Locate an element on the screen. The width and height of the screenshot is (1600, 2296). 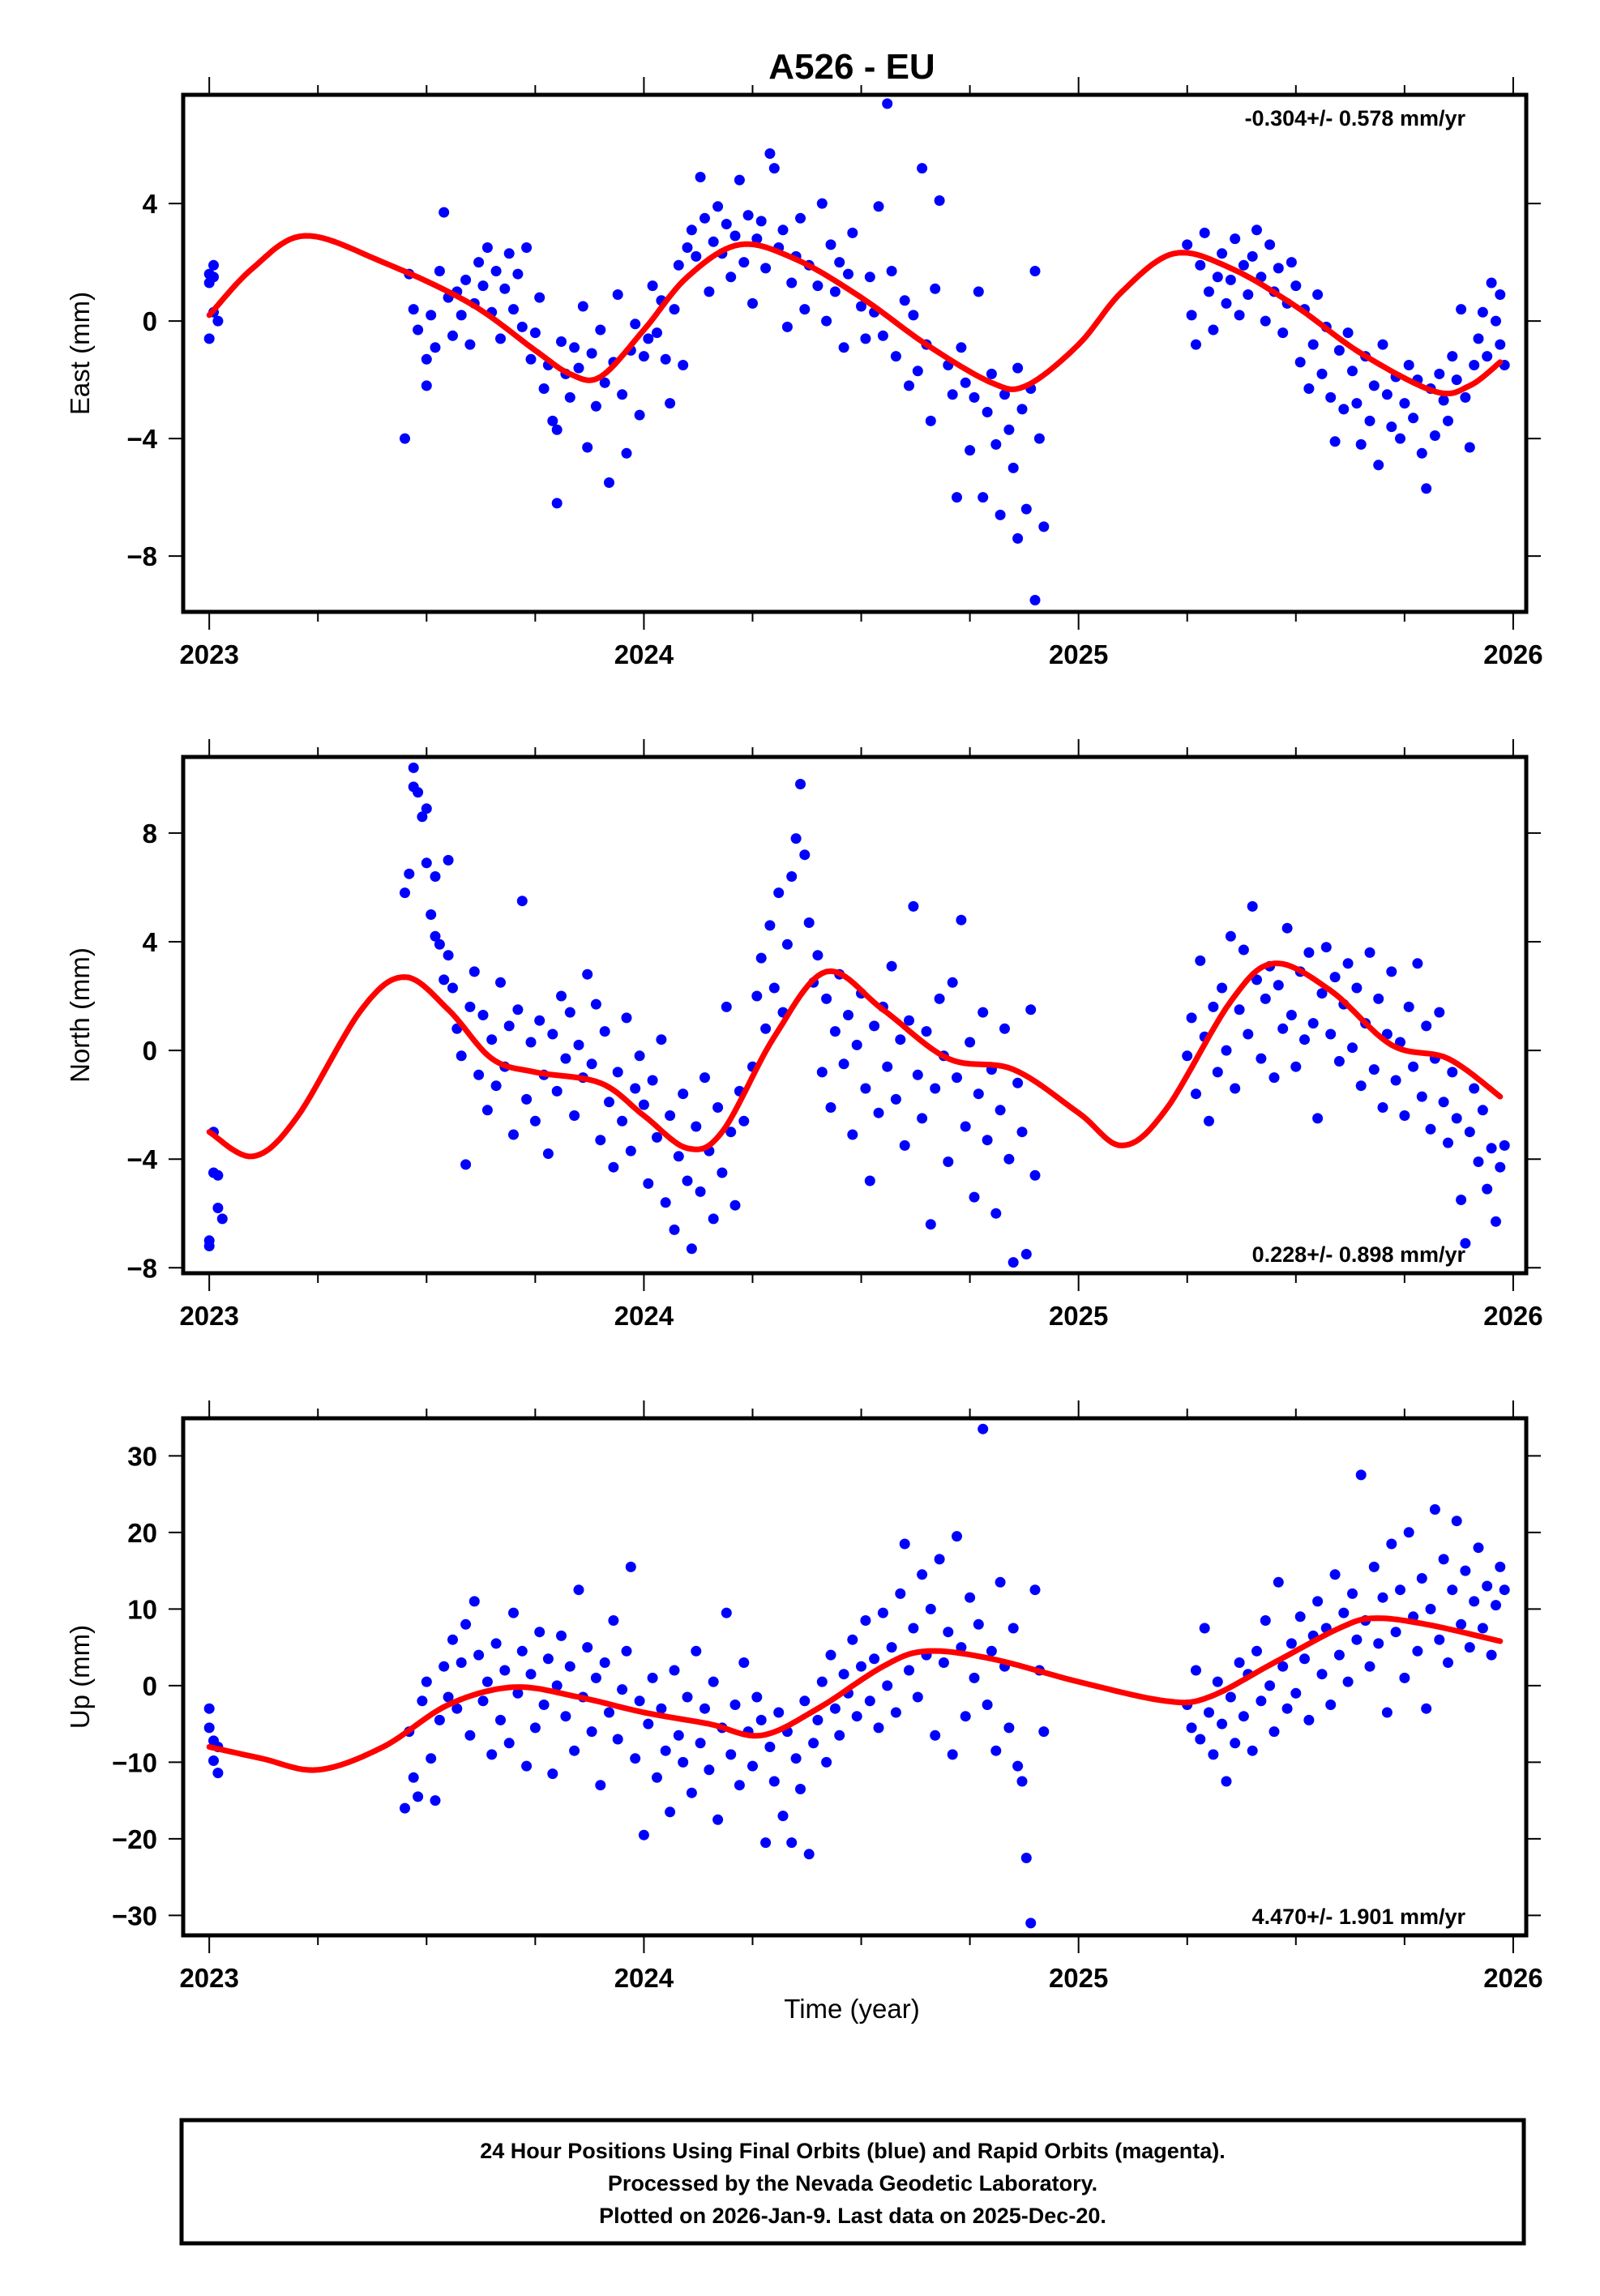
x-axis-label: Time (year) is located at coordinates (851, 2009).